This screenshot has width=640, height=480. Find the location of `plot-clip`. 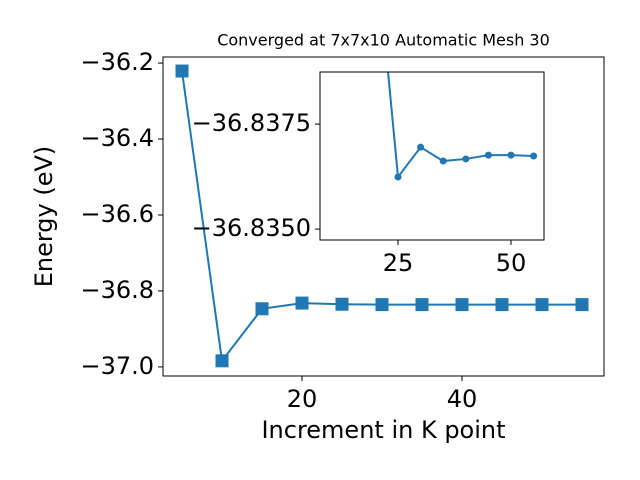

plot-clip is located at coordinates (462, 126).